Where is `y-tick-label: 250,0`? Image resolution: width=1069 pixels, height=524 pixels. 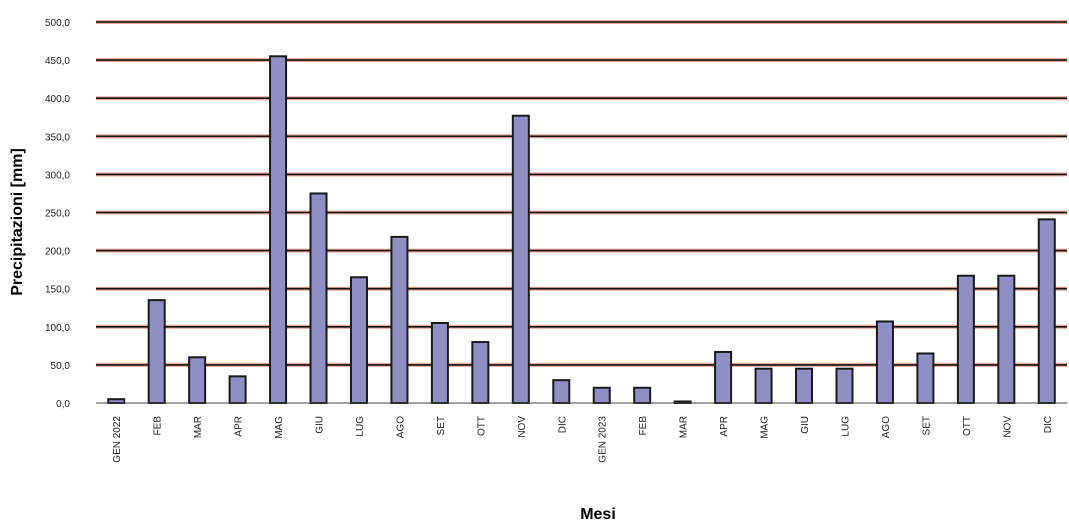 y-tick-label: 250,0 is located at coordinates (57, 214).